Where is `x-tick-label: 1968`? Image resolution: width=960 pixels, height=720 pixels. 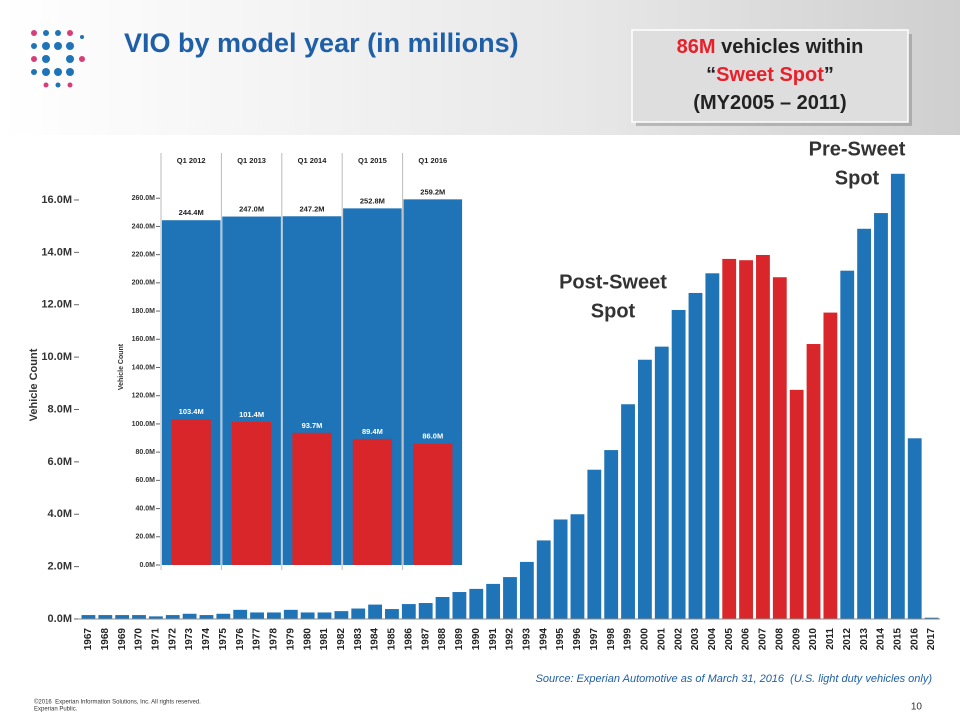 x-tick-label: 1968 is located at coordinates (105, 639).